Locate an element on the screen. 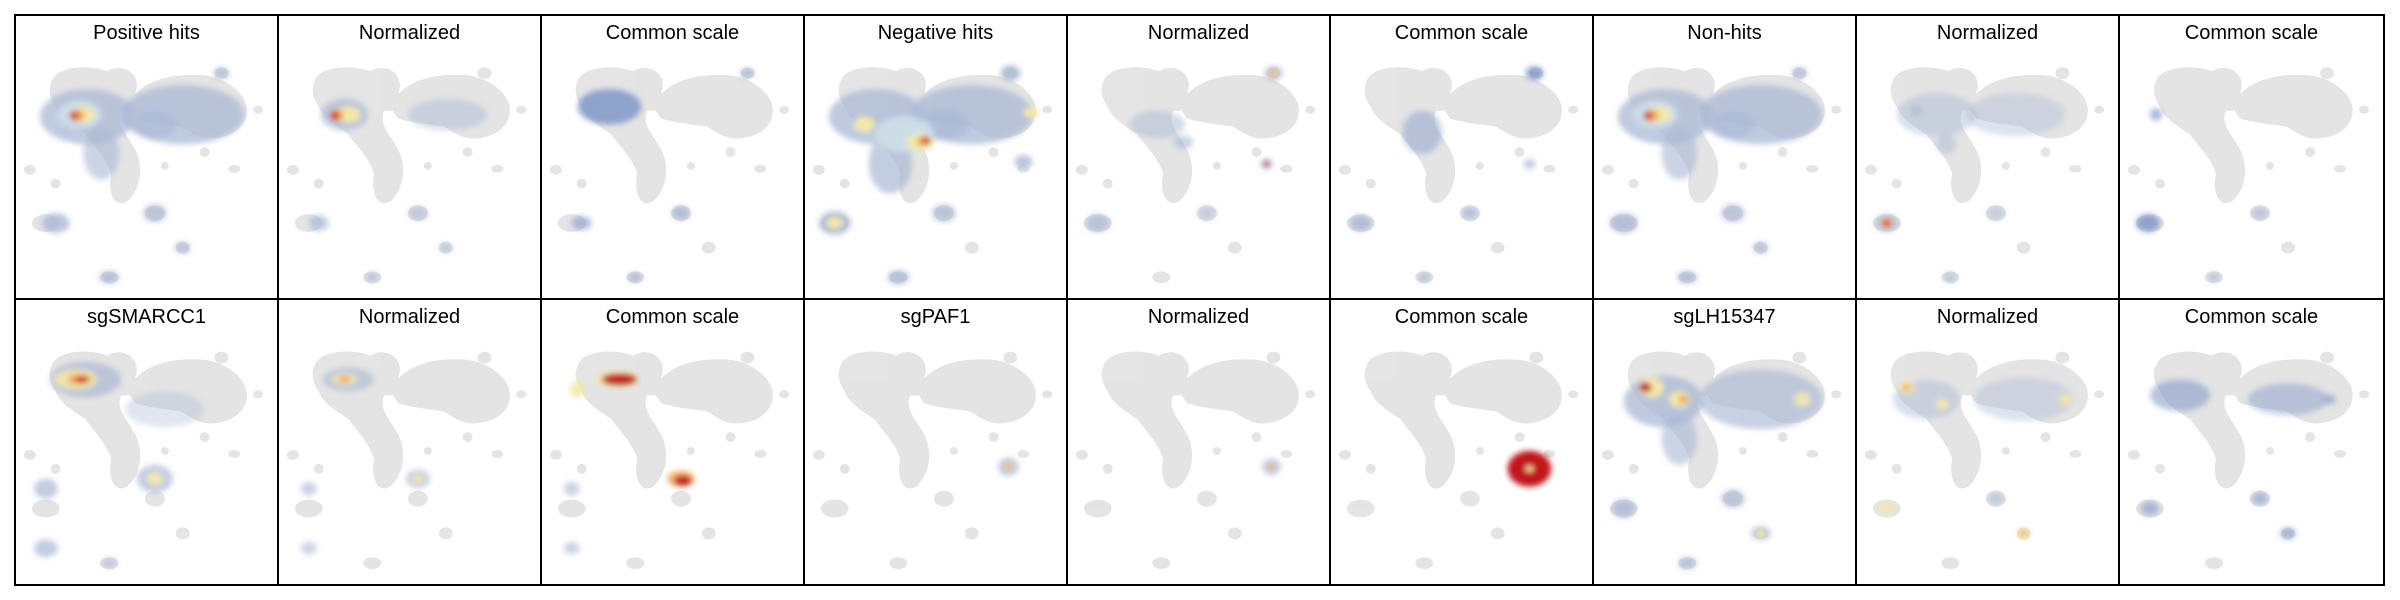 The width and height of the screenshot is (2400, 600). panel-f-norm: Normalized is located at coordinates (1988, 442).